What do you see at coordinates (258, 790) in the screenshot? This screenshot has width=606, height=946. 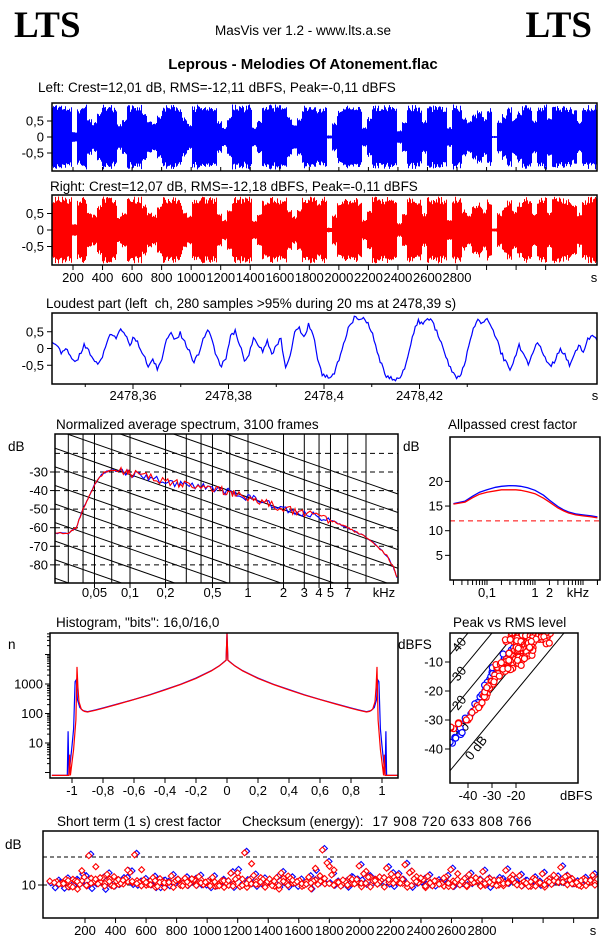 I see `tick-label: 0,2` at bounding box center [258, 790].